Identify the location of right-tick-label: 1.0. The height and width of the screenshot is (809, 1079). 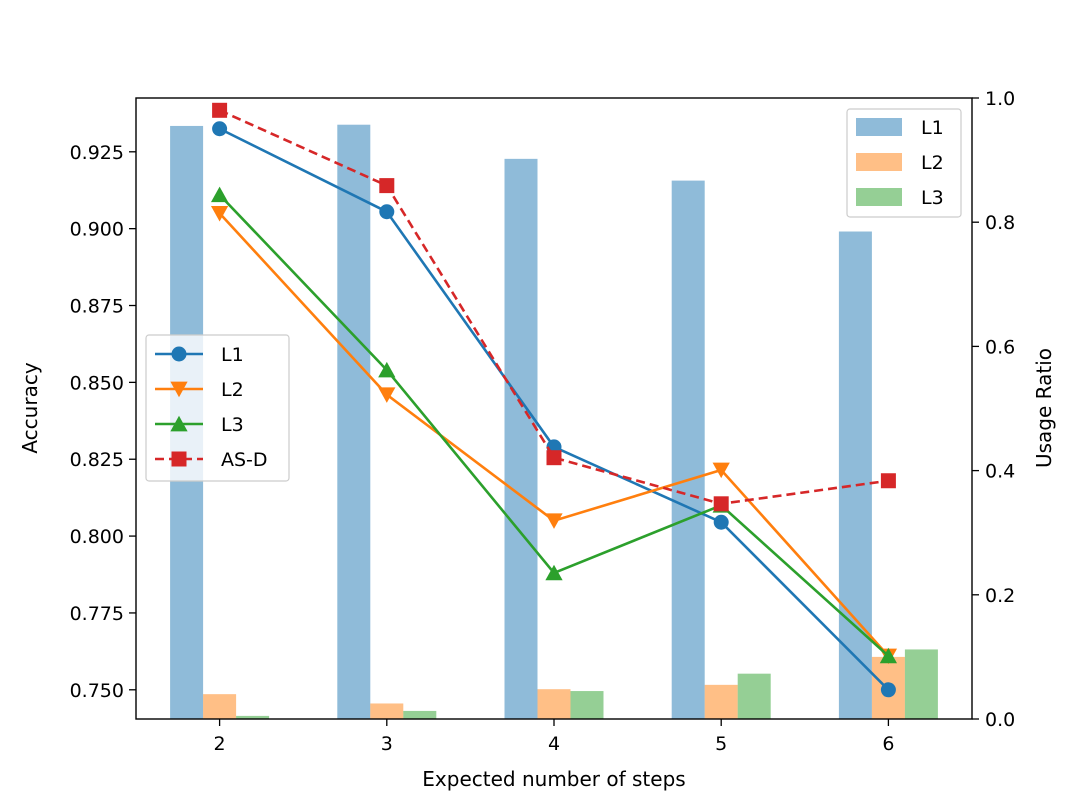
(1000, 99).